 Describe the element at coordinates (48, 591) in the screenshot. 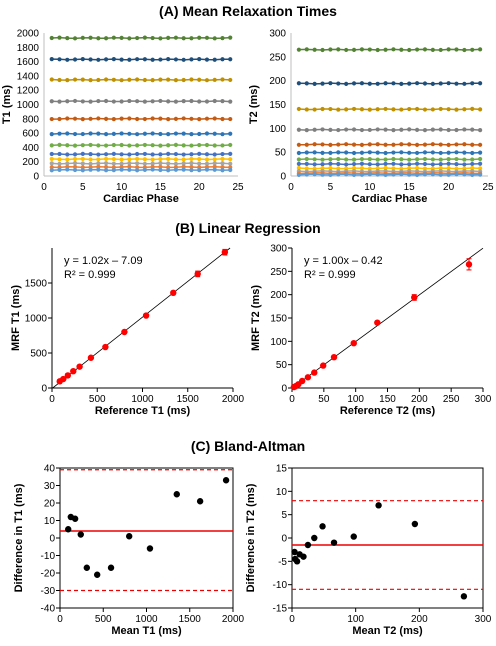

I see `y-tick-label: -30` at that location.